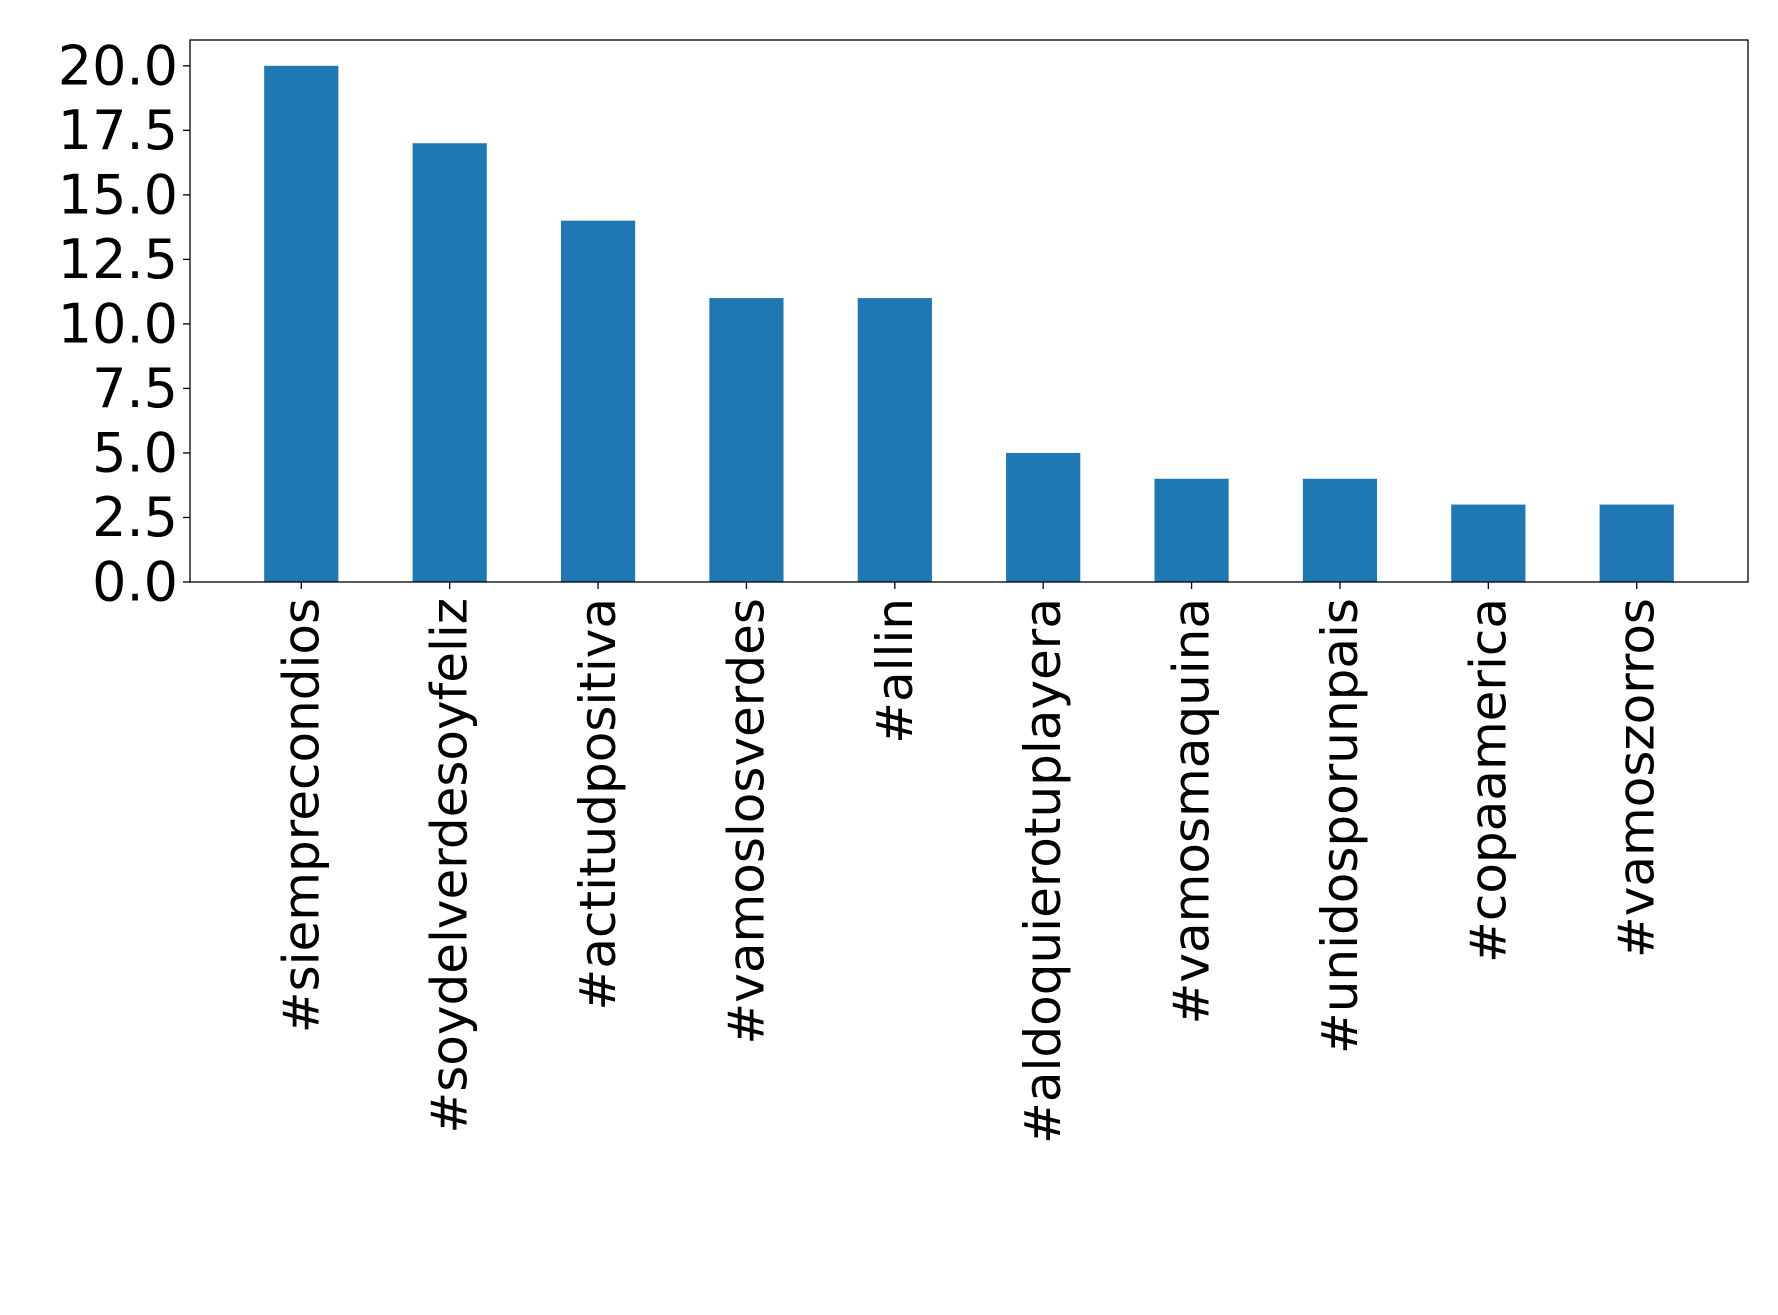 This screenshot has width=1778, height=1315. I want to click on x-tick-label: #actitudpositiva, so click(598, 804).